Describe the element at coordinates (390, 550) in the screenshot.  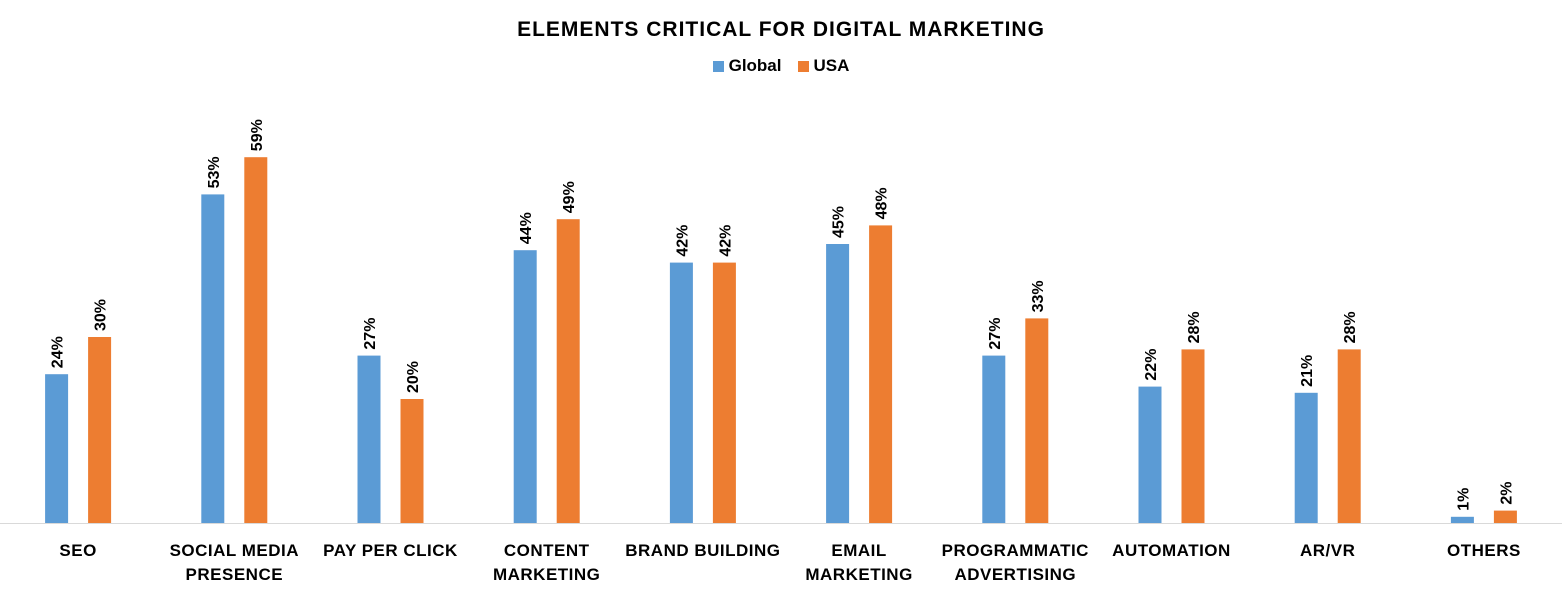
I see `category-label-2: PAY PER CLICK` at that location.